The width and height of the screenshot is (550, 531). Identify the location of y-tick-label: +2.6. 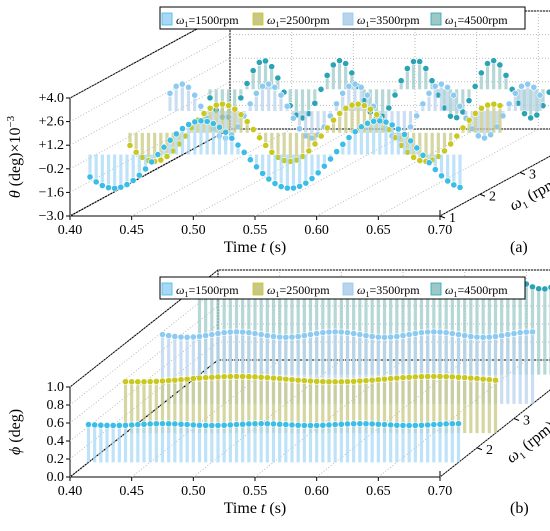
(51, 122).